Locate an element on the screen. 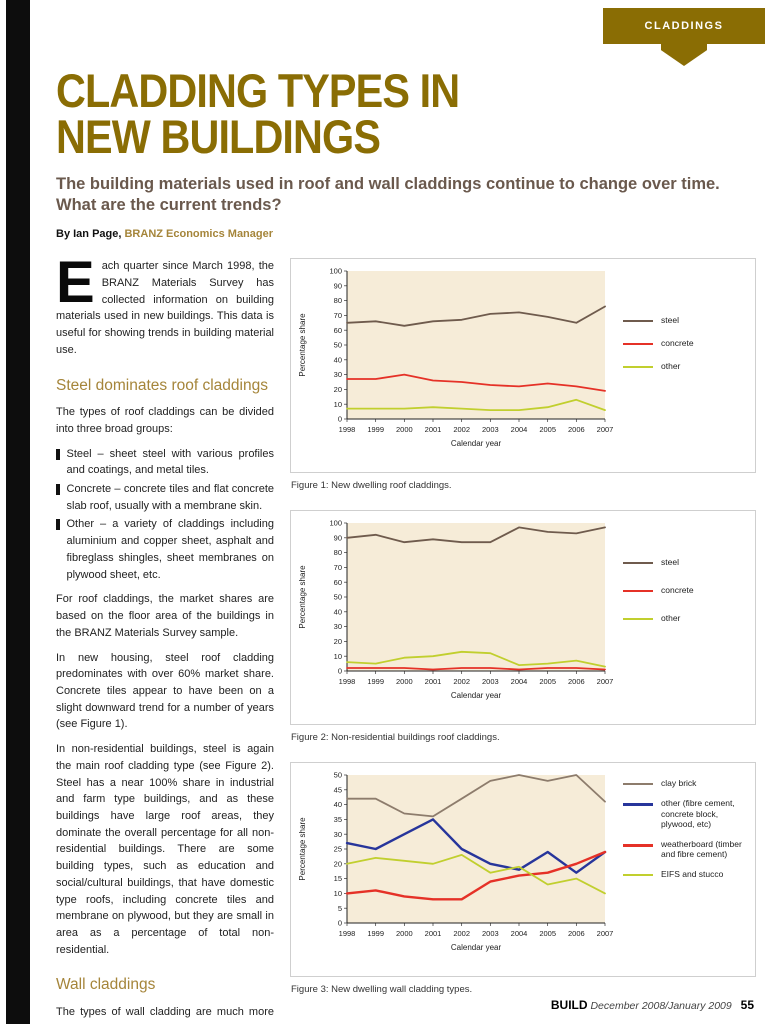 This screenshot has height=1024, width=768. svg-text: 2003 is located at coordinates (490, 933).